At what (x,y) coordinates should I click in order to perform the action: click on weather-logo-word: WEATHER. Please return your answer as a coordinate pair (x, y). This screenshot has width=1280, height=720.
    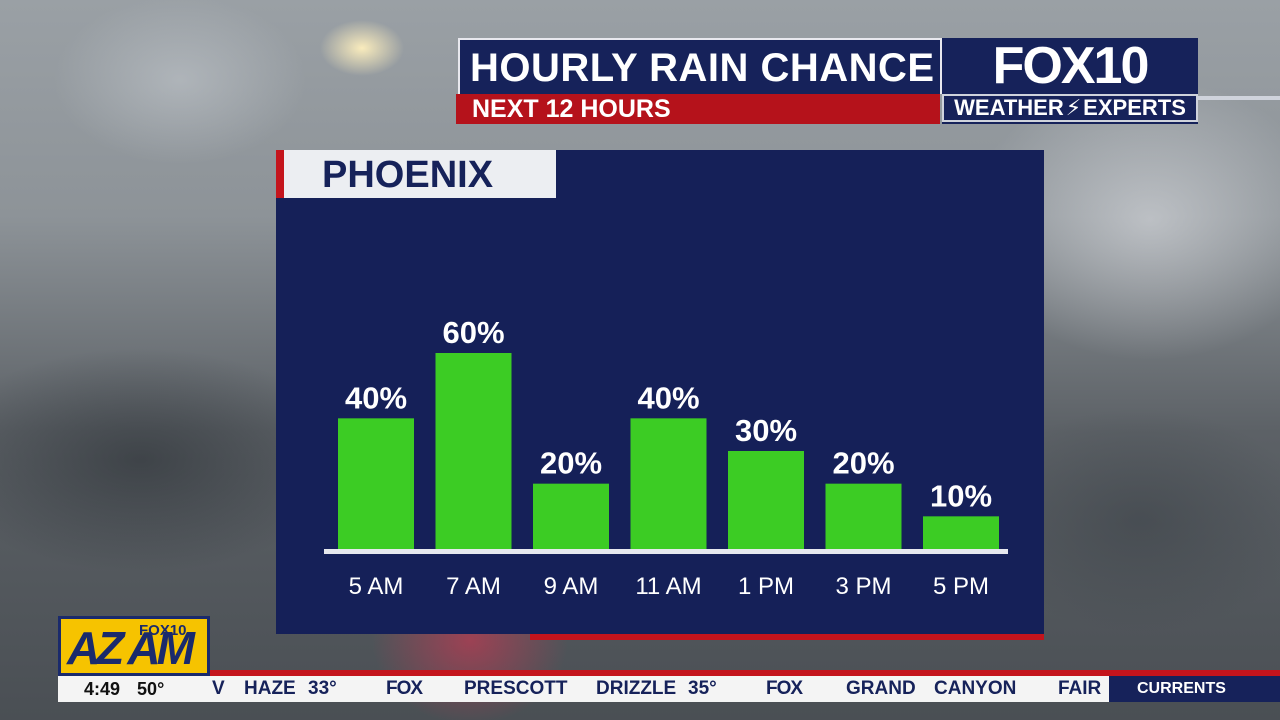
    Looking at the image, I should click on (1009, 107).